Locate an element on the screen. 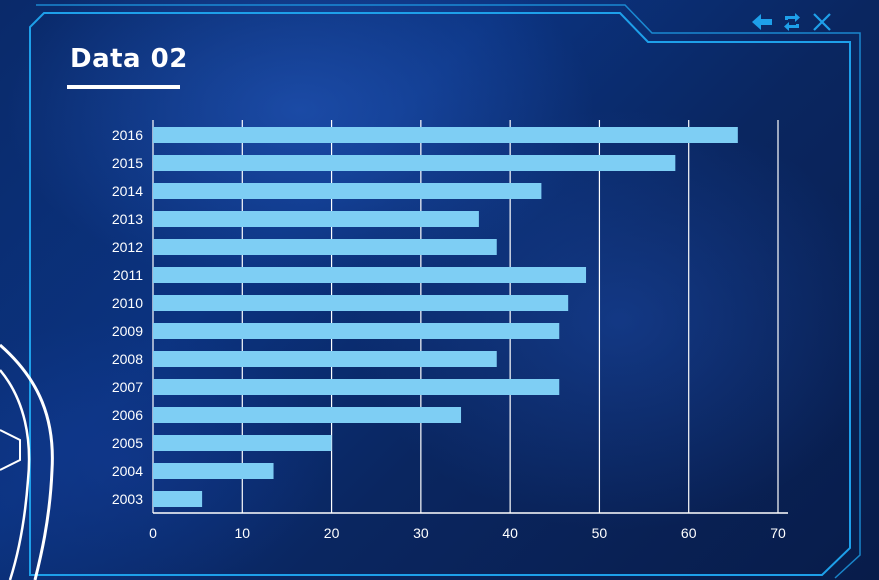 This screenshot has width=879, height=580. y-tick-label: 2006 is located at coordinates (127, 415).